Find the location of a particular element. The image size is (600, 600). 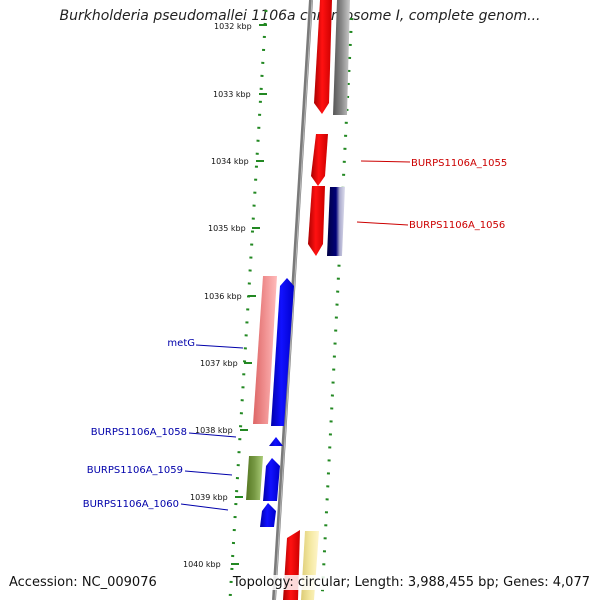

tick-1035: 1035 kbp is located at coordinates (234, 228).